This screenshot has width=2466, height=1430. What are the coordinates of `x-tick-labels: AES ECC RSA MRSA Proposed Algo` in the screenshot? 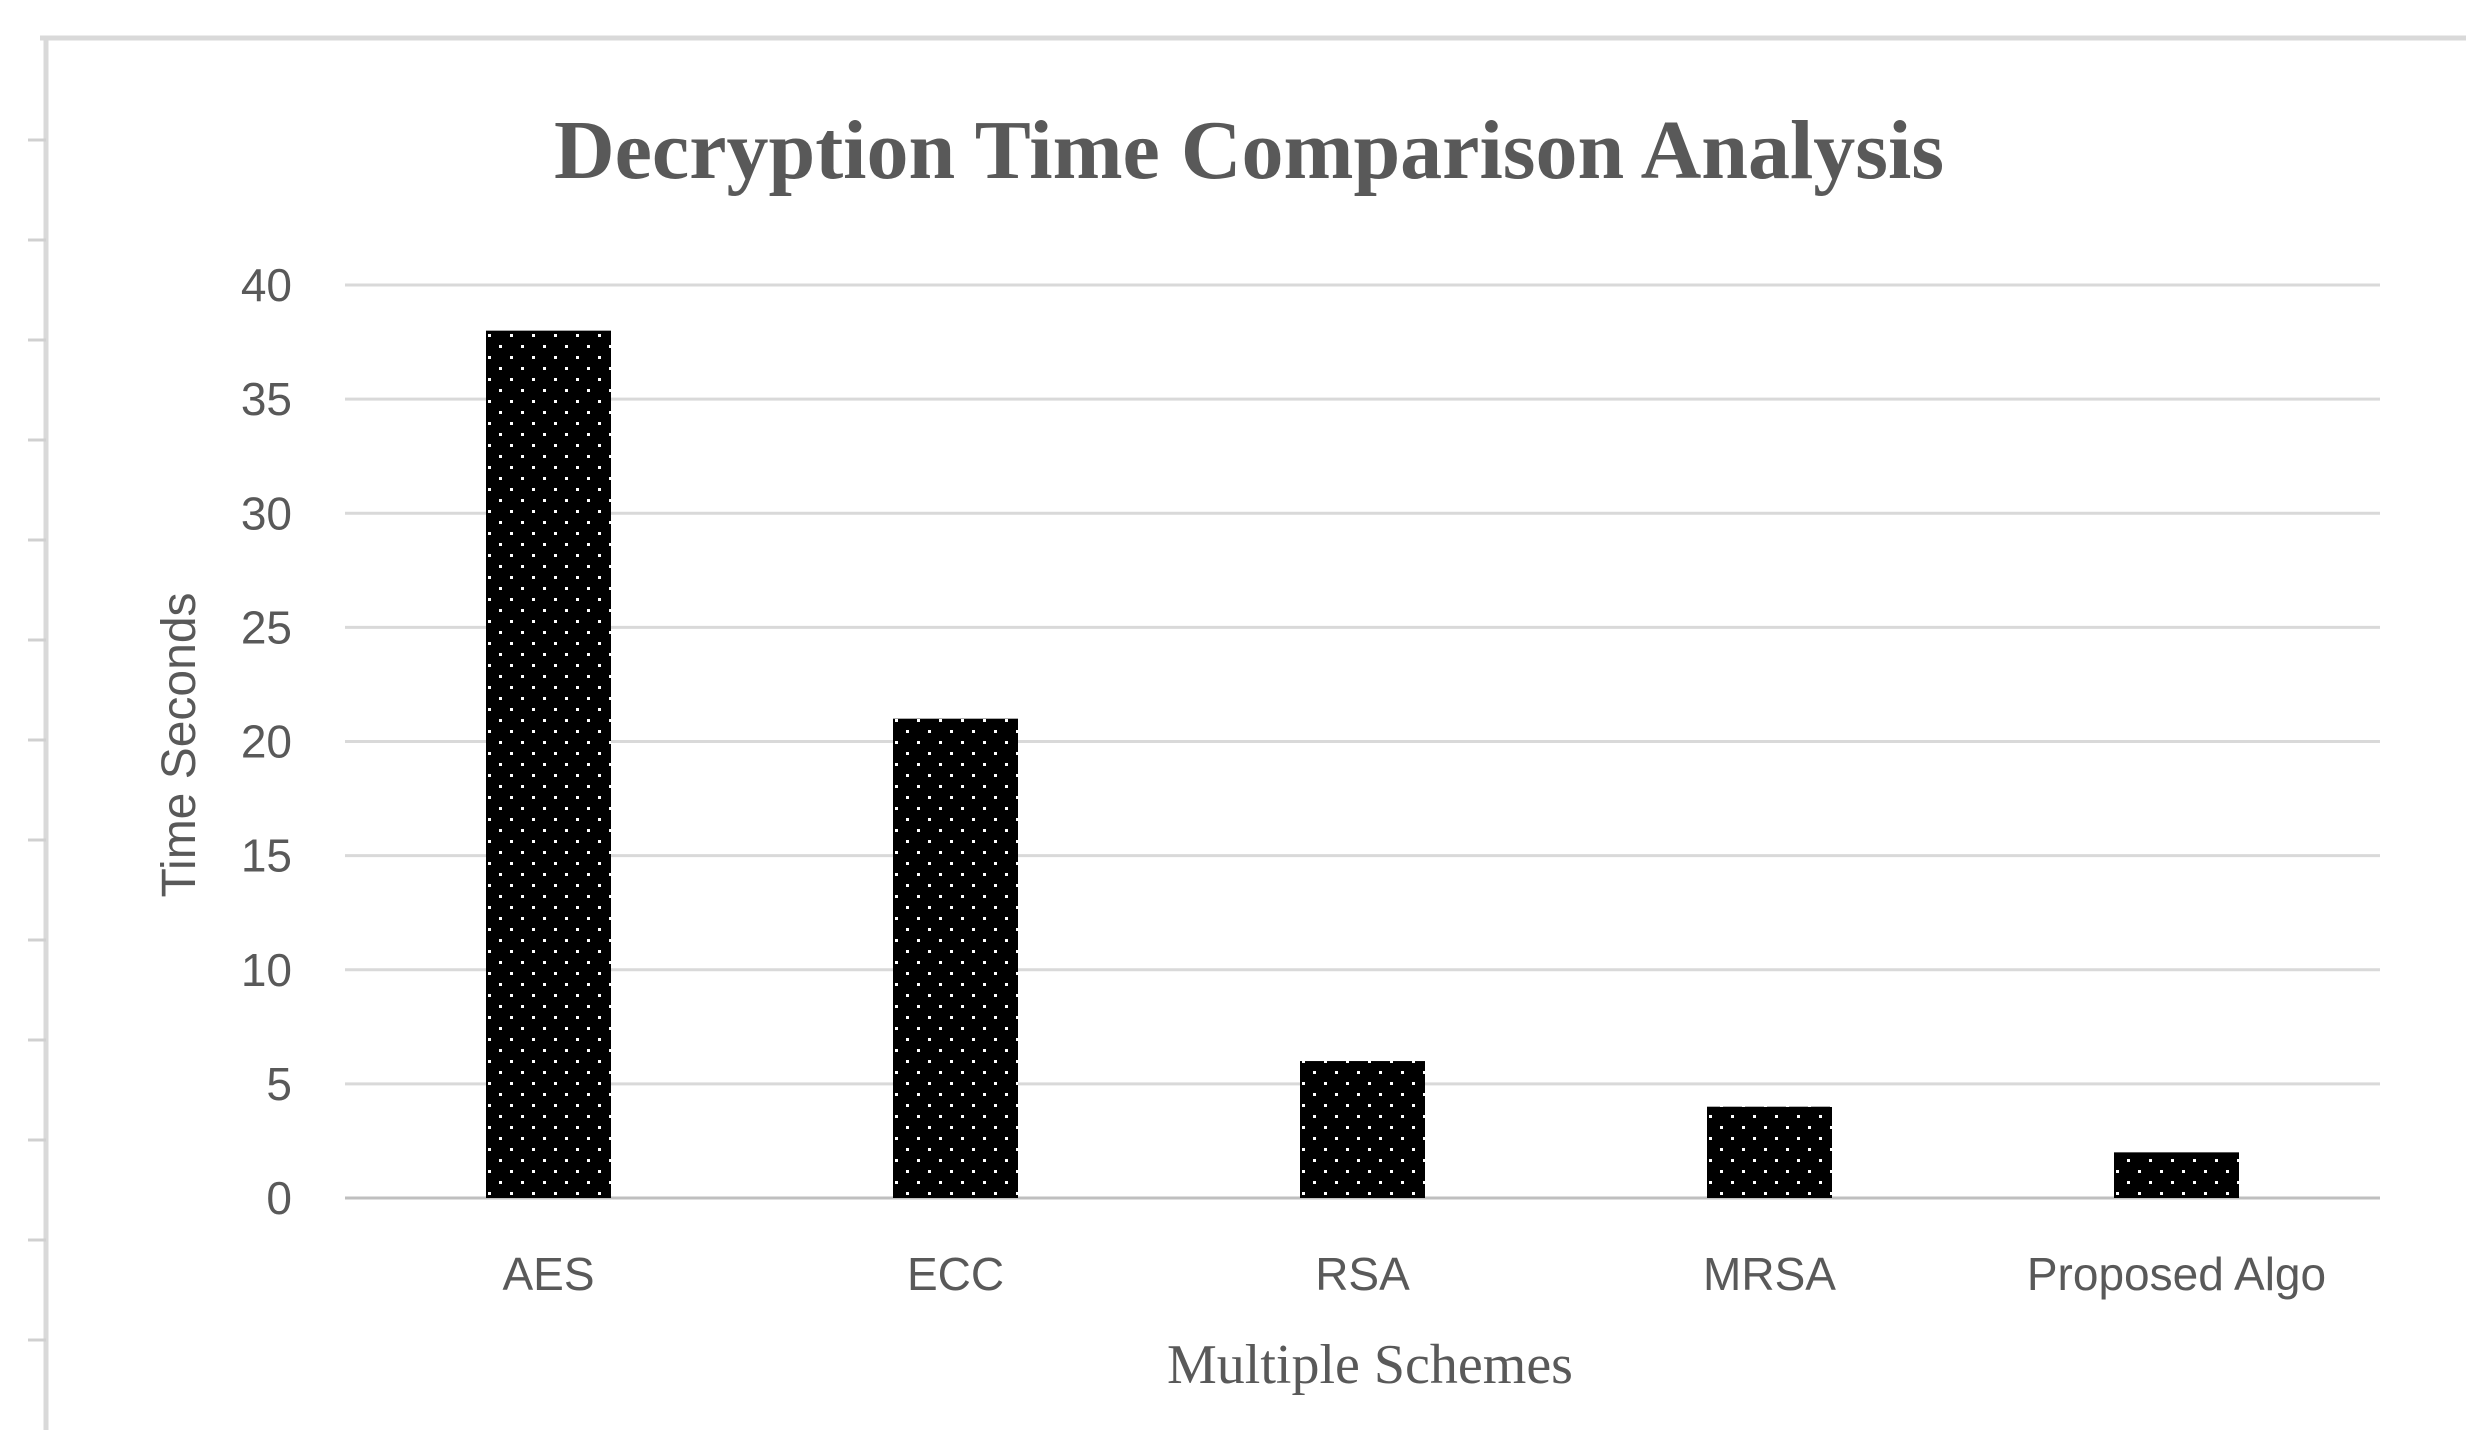 It's located at (1414, 1274).